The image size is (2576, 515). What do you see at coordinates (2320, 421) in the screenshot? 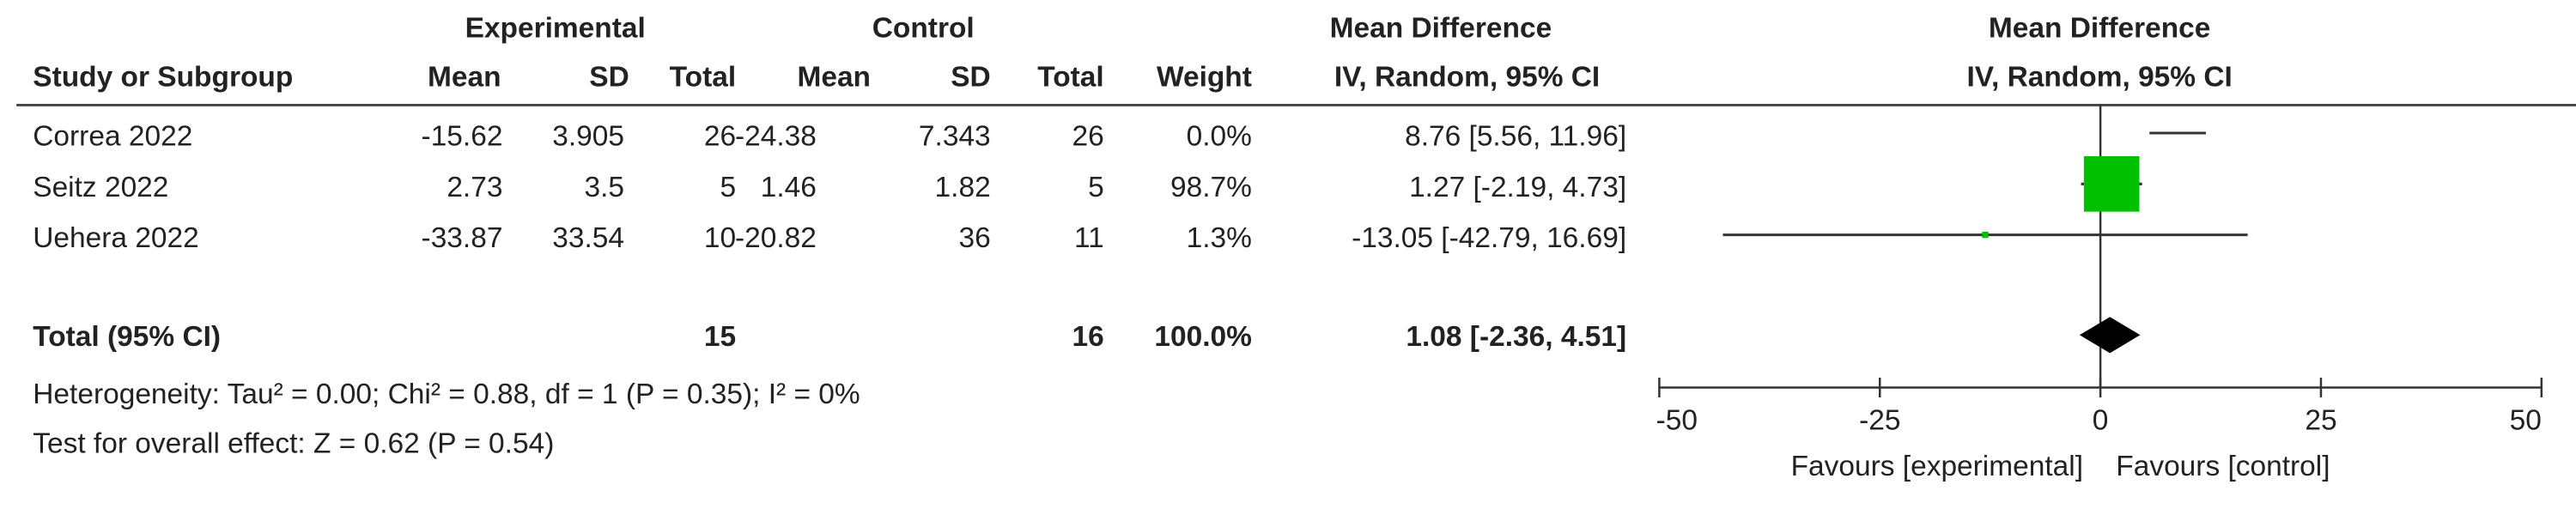
I see `x-tick-label: 25` at bounding box center [2320, 421].